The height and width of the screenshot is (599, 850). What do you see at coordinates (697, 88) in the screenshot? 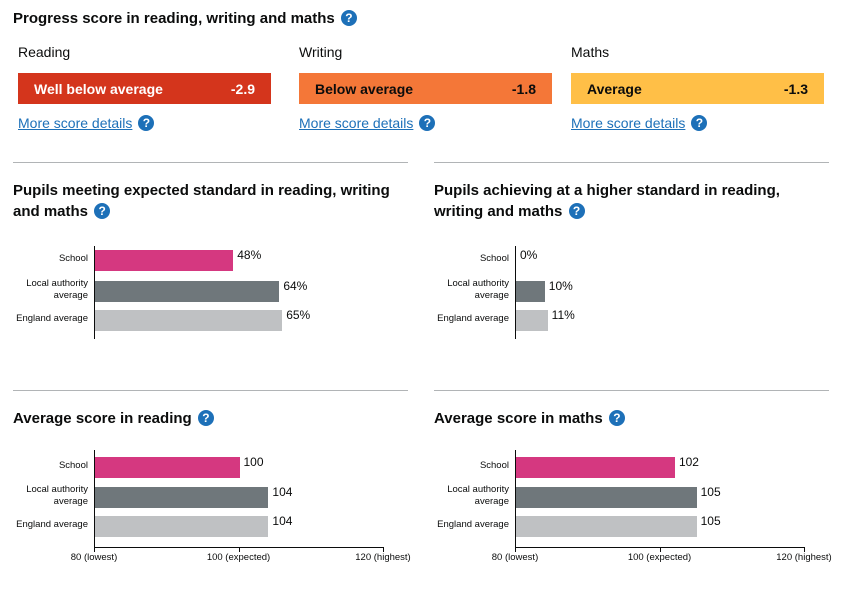
I see `progress-badge-2: Average -1.3` at bounding box center [697, 88].